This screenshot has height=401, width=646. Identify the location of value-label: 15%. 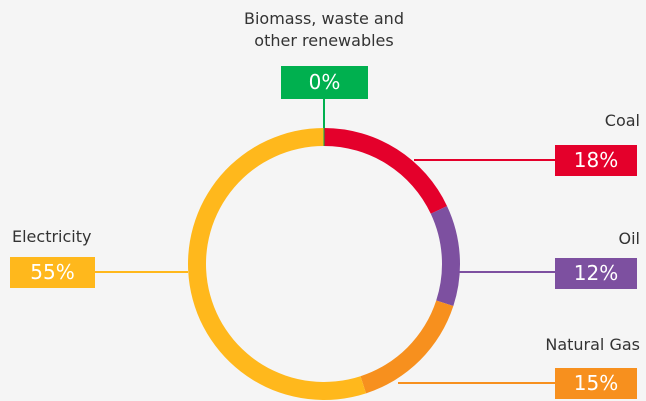
(596, 383).